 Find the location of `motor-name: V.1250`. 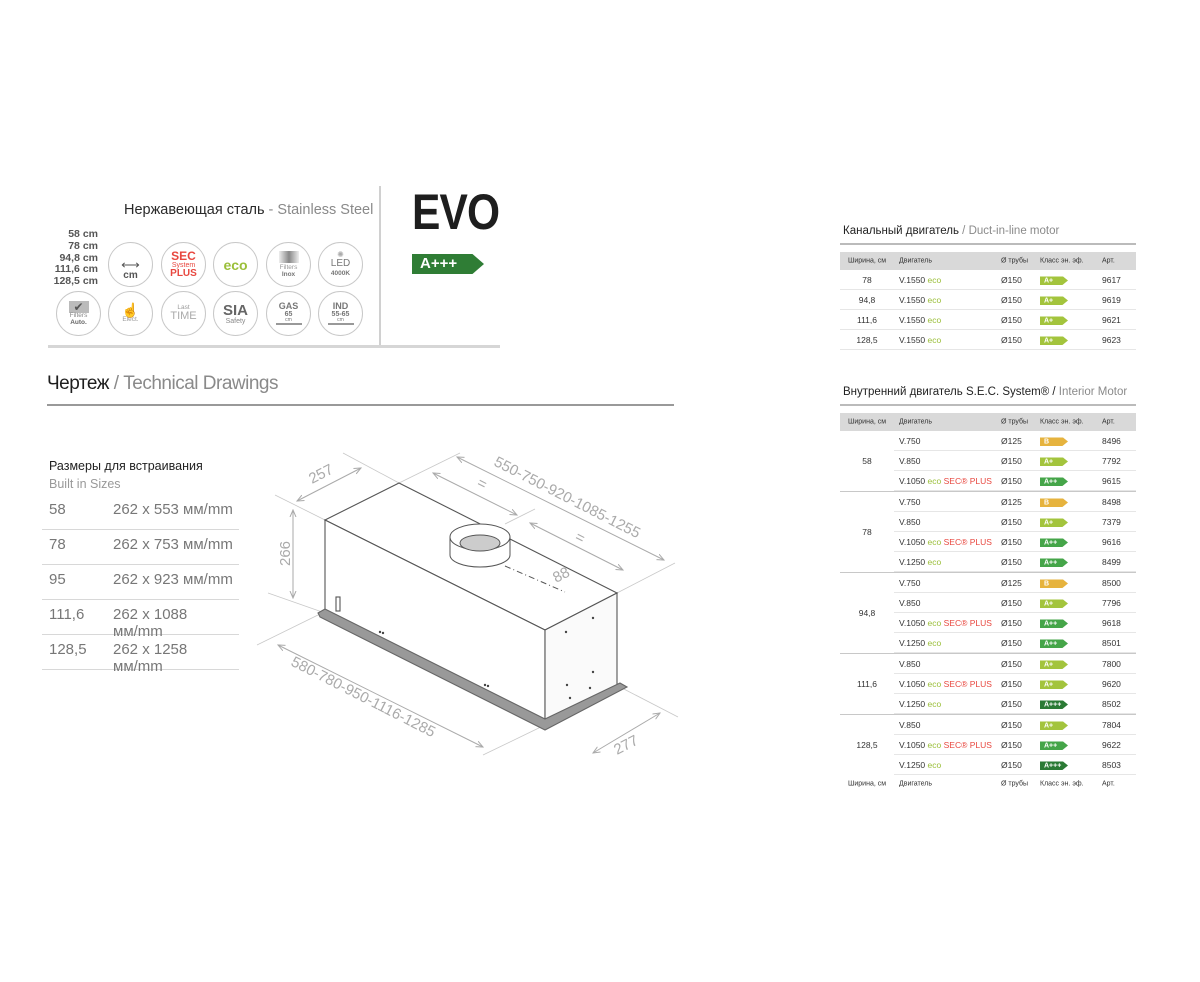

motor-name: V.1250 is located at coordinates (912, 703).